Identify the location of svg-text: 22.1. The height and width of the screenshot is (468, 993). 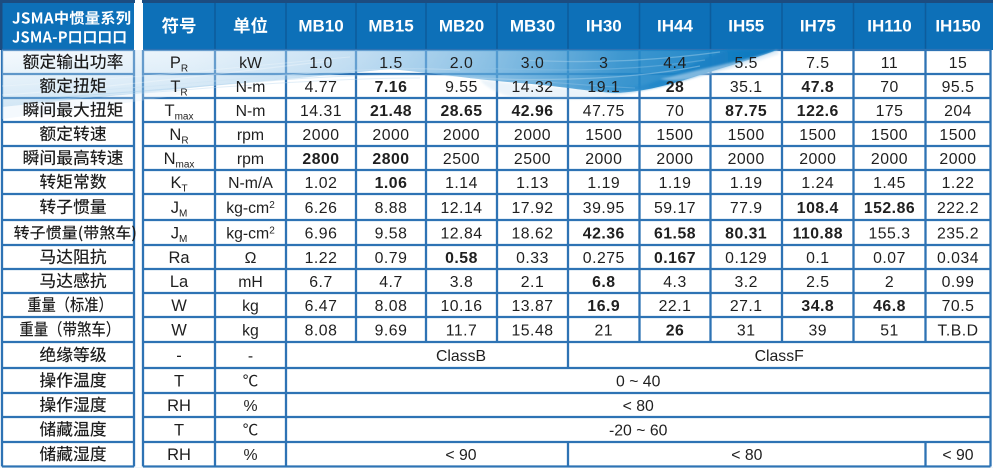
(675, 306).